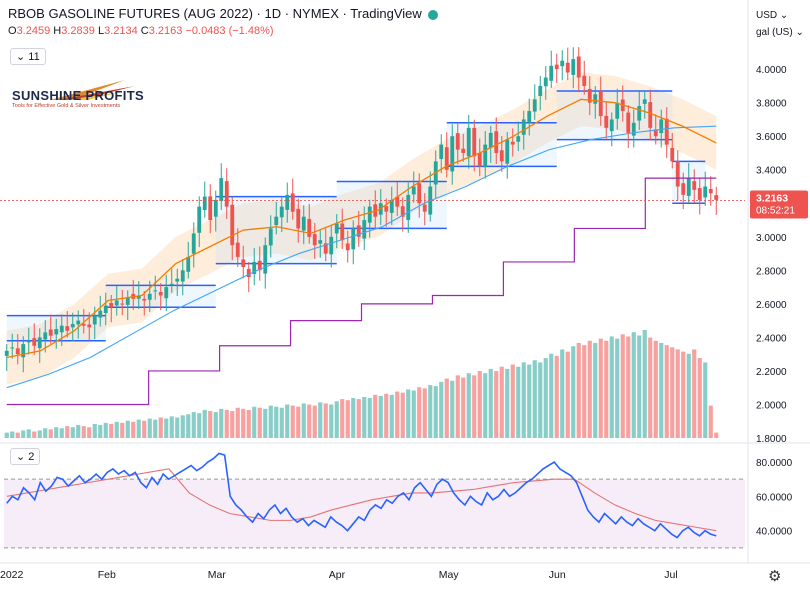  What do you see at coordinates (273, 13) in the screenshot?
I see `interval-label: 1D` at bounding box center [273, 13].